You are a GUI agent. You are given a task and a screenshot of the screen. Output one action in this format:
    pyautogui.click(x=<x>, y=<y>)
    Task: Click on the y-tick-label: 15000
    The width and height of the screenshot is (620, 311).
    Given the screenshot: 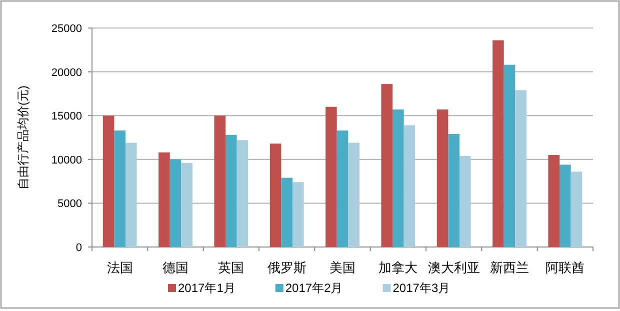 What is the action you would take?
    pyautogui.click(x=66, y=116)
    